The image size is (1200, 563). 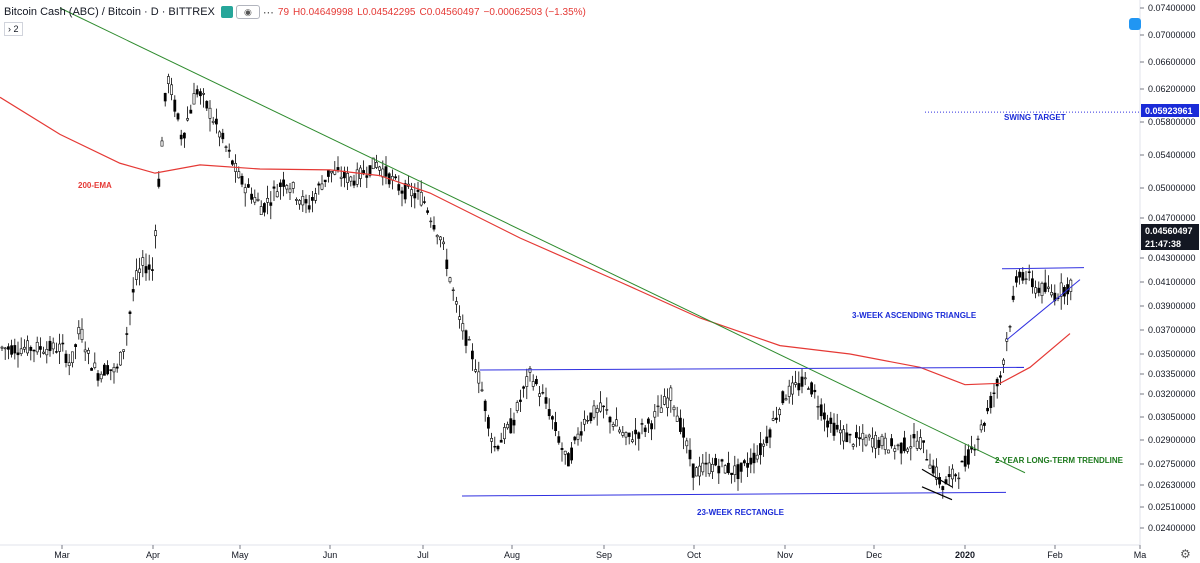 I want to click on swing-target-price-label: 0.05923961, so click(x=1169, y=111).